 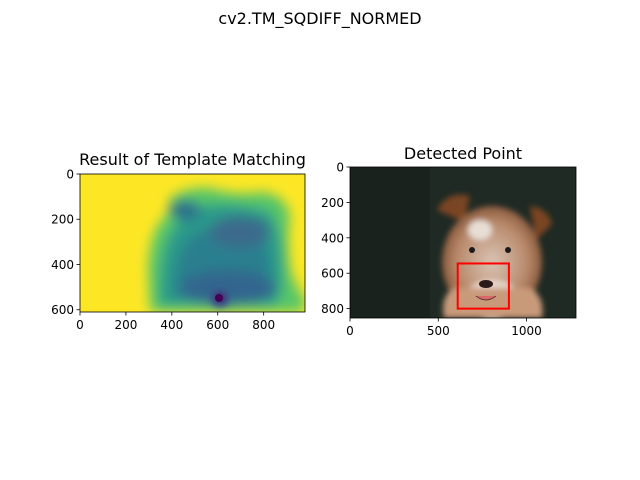 What do you see at coordinates (171, 325) in the screenshot?
I see `x-tick-label: 400` at bounding box center [171, 325].